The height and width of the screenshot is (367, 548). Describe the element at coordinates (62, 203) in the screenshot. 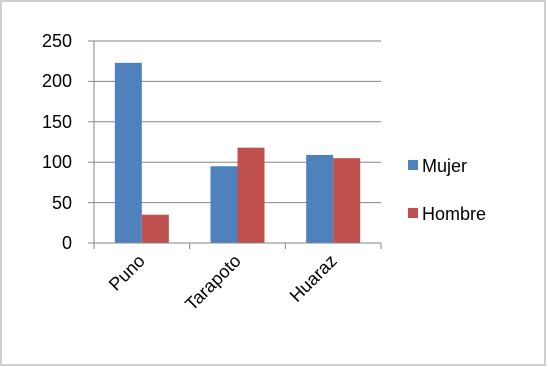

I see `y-tick-label: 50` at that location.